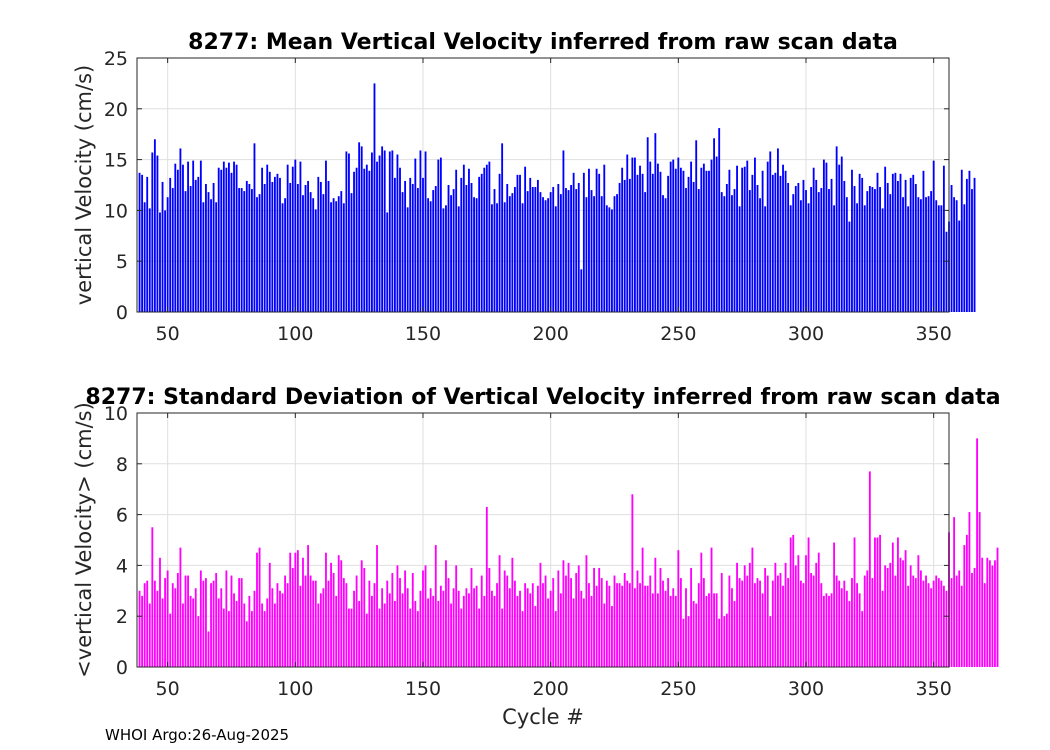 Image resolution: width=1050 pixels, height=750 pixels. Describe the element at coordinates (543, 717) in the screenshot. I see `x-axis-label: Cycle #` at that location.